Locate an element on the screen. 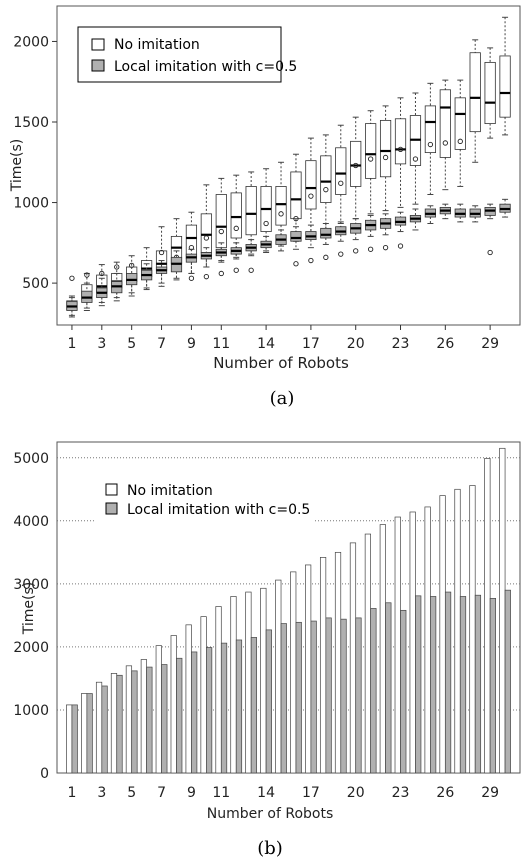 The image size is (525, 864). box-local-imitation is located at coordinates (326, 233).